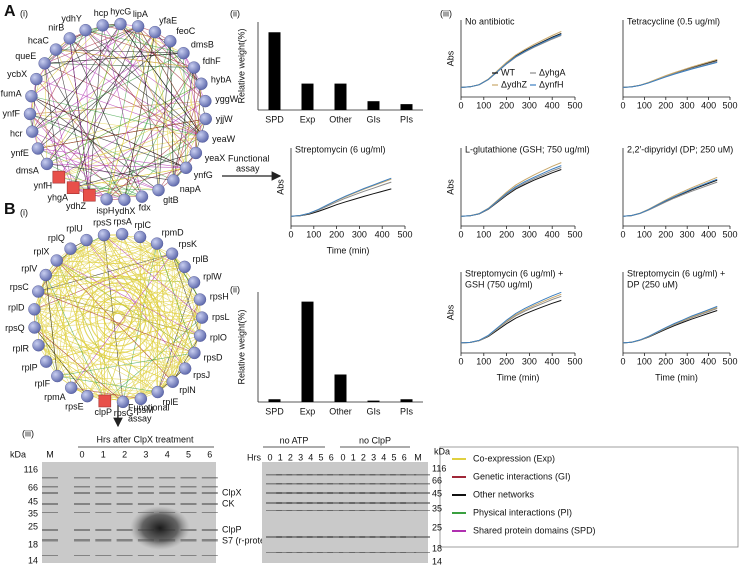 This screenshot has height=570, width=742. Describe the element at coordinates (33, 544) in the screenshot. I see `marker-label: 18` at that location.